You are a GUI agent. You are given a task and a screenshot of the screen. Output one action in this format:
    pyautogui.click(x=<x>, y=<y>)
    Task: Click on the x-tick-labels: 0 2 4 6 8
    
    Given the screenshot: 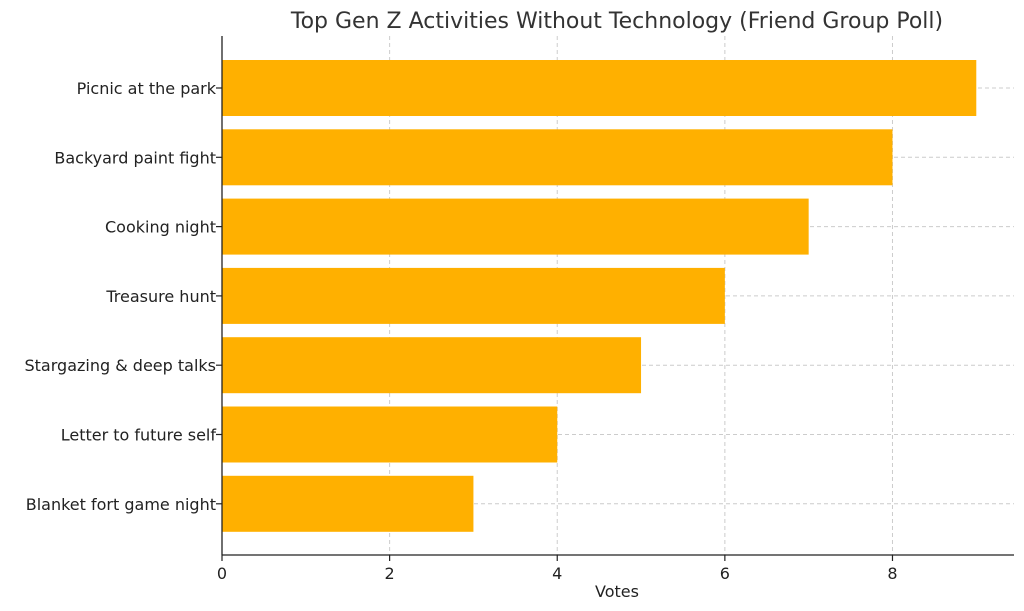 What is the action you would take?
    pyautogui.click(x=557, y=573)
    